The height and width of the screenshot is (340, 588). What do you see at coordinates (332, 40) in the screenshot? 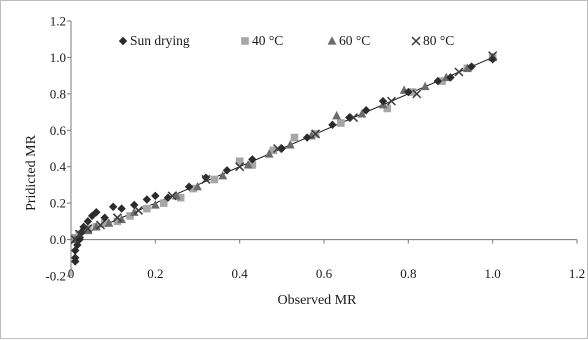
I see `legend-marker-60-c` at bounding box center [332, 40].